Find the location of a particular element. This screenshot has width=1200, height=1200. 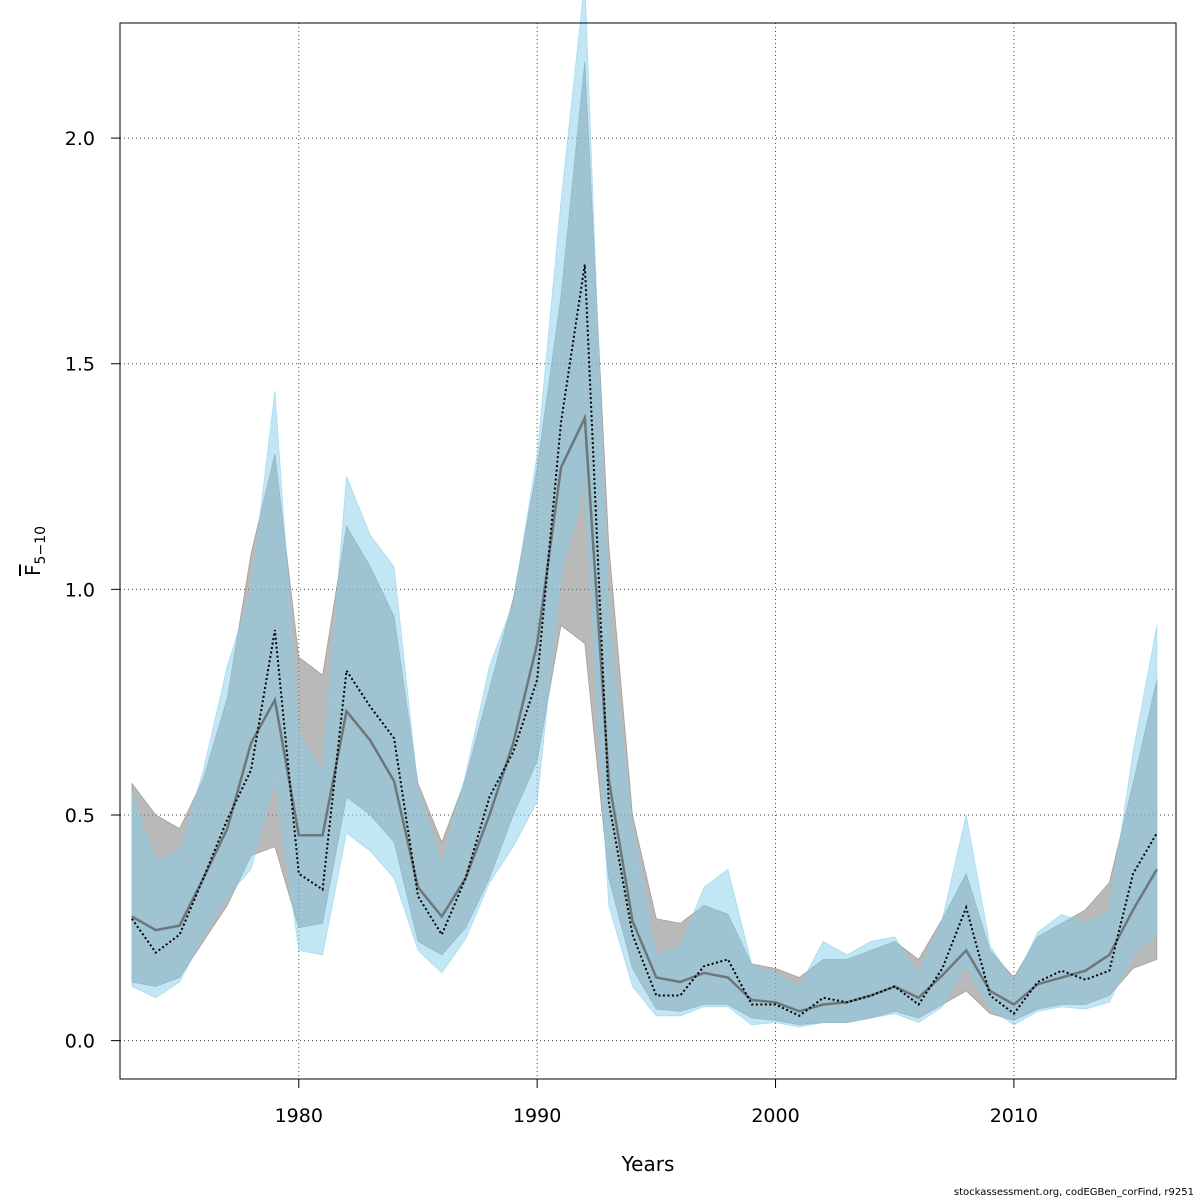

svg-text: F5−10 is located at coordinates (35, 551).